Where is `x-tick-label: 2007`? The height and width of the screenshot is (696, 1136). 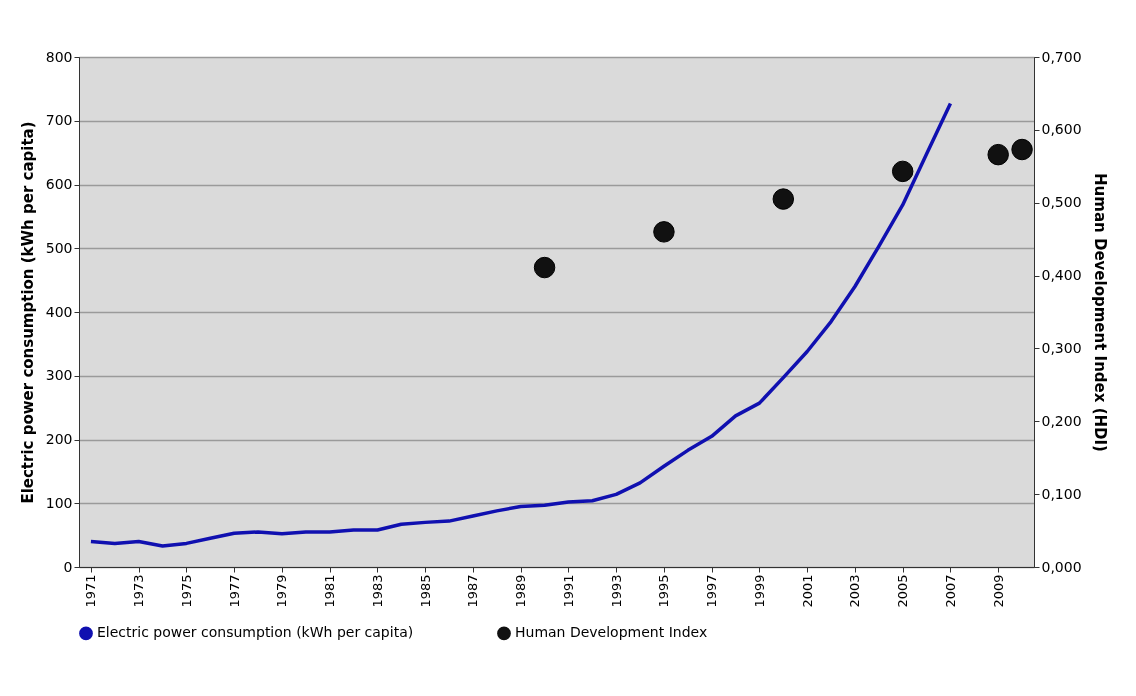 x-tick-label: 2007 is located at coordinates (950, 591).